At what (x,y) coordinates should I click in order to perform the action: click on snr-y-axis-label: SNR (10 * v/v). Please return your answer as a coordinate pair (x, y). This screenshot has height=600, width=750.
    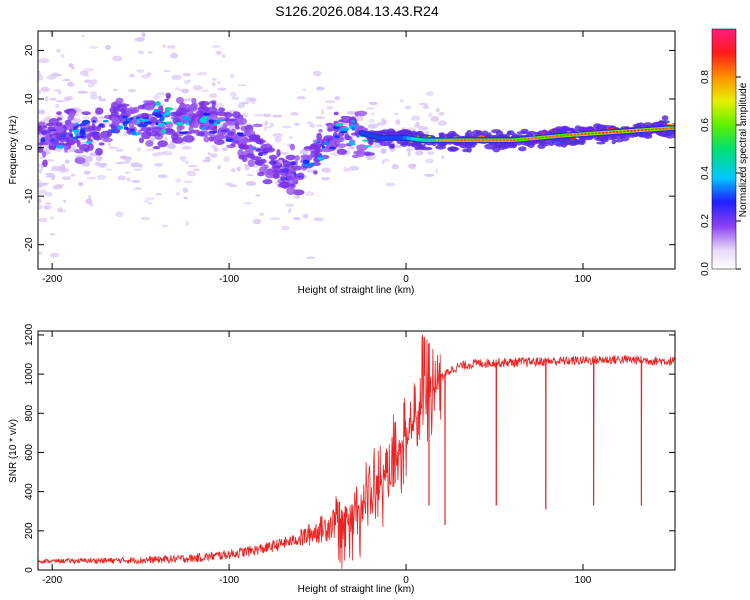
    Looking at the image, I should click on (13, 451).